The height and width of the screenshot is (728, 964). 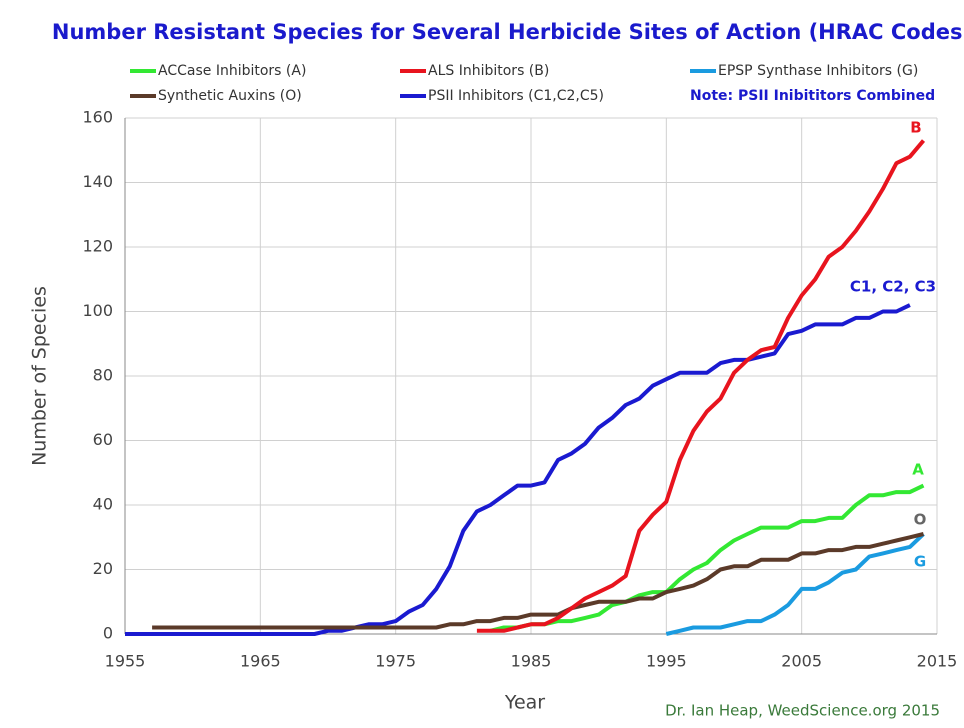 I want to click on y-tick-label: 40, so click(x=103, y=504).